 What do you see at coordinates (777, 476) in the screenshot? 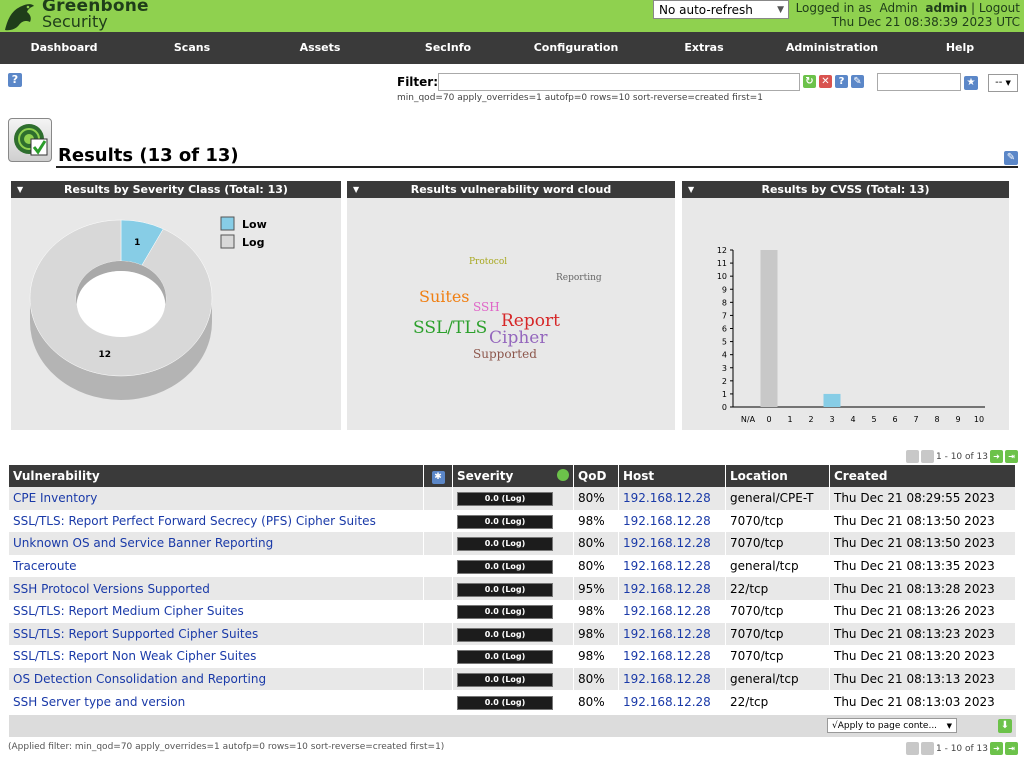
I see `col-location: Location` at bounding box center [777, 476].